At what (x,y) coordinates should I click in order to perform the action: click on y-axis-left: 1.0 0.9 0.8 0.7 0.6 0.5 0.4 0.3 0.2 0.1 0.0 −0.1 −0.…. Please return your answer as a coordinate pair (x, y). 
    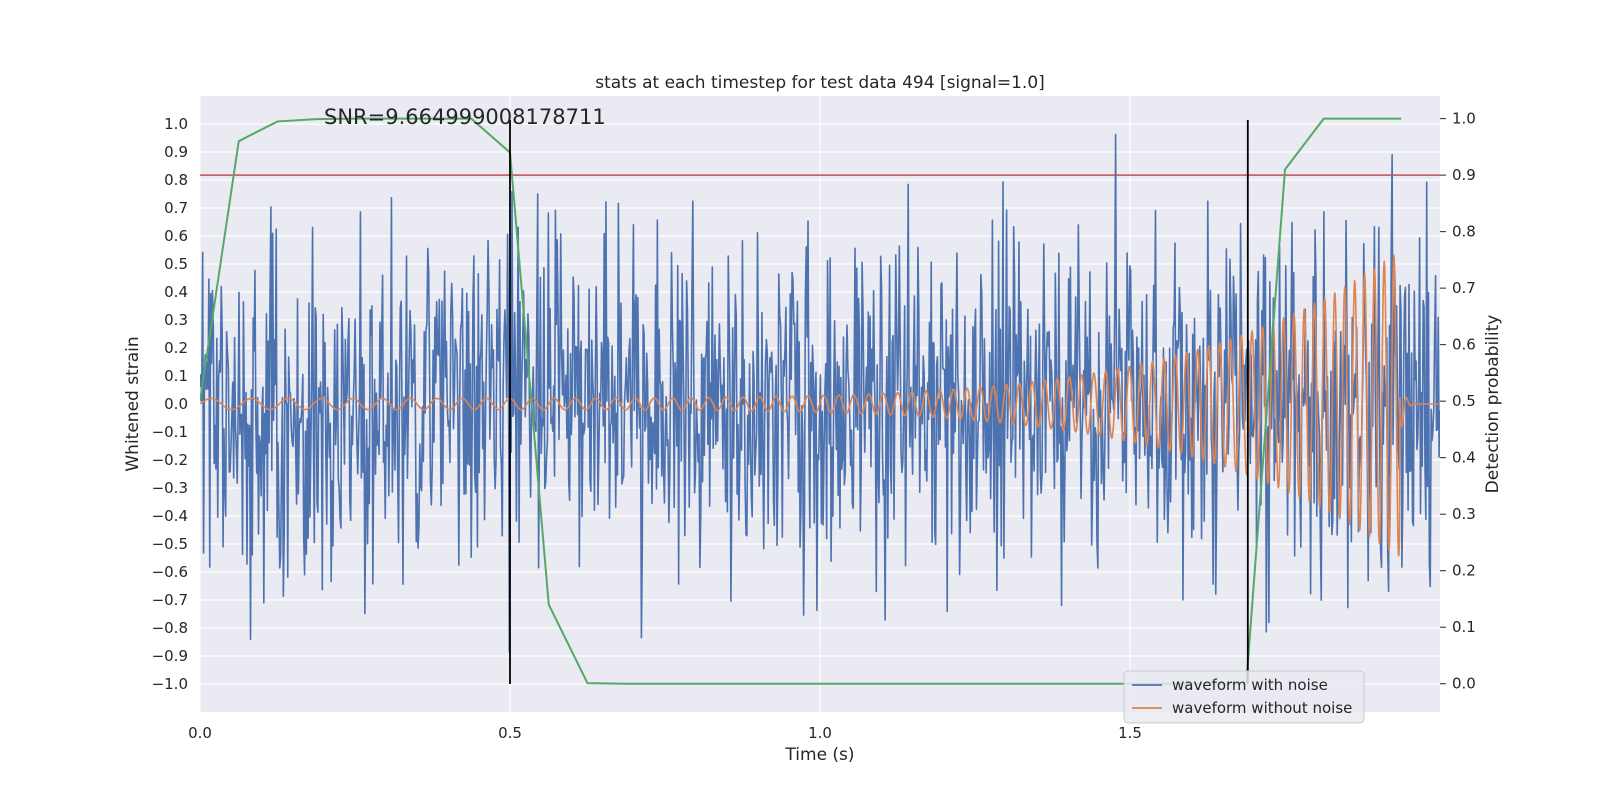
    Looking at the image, I should click on (170, 404).